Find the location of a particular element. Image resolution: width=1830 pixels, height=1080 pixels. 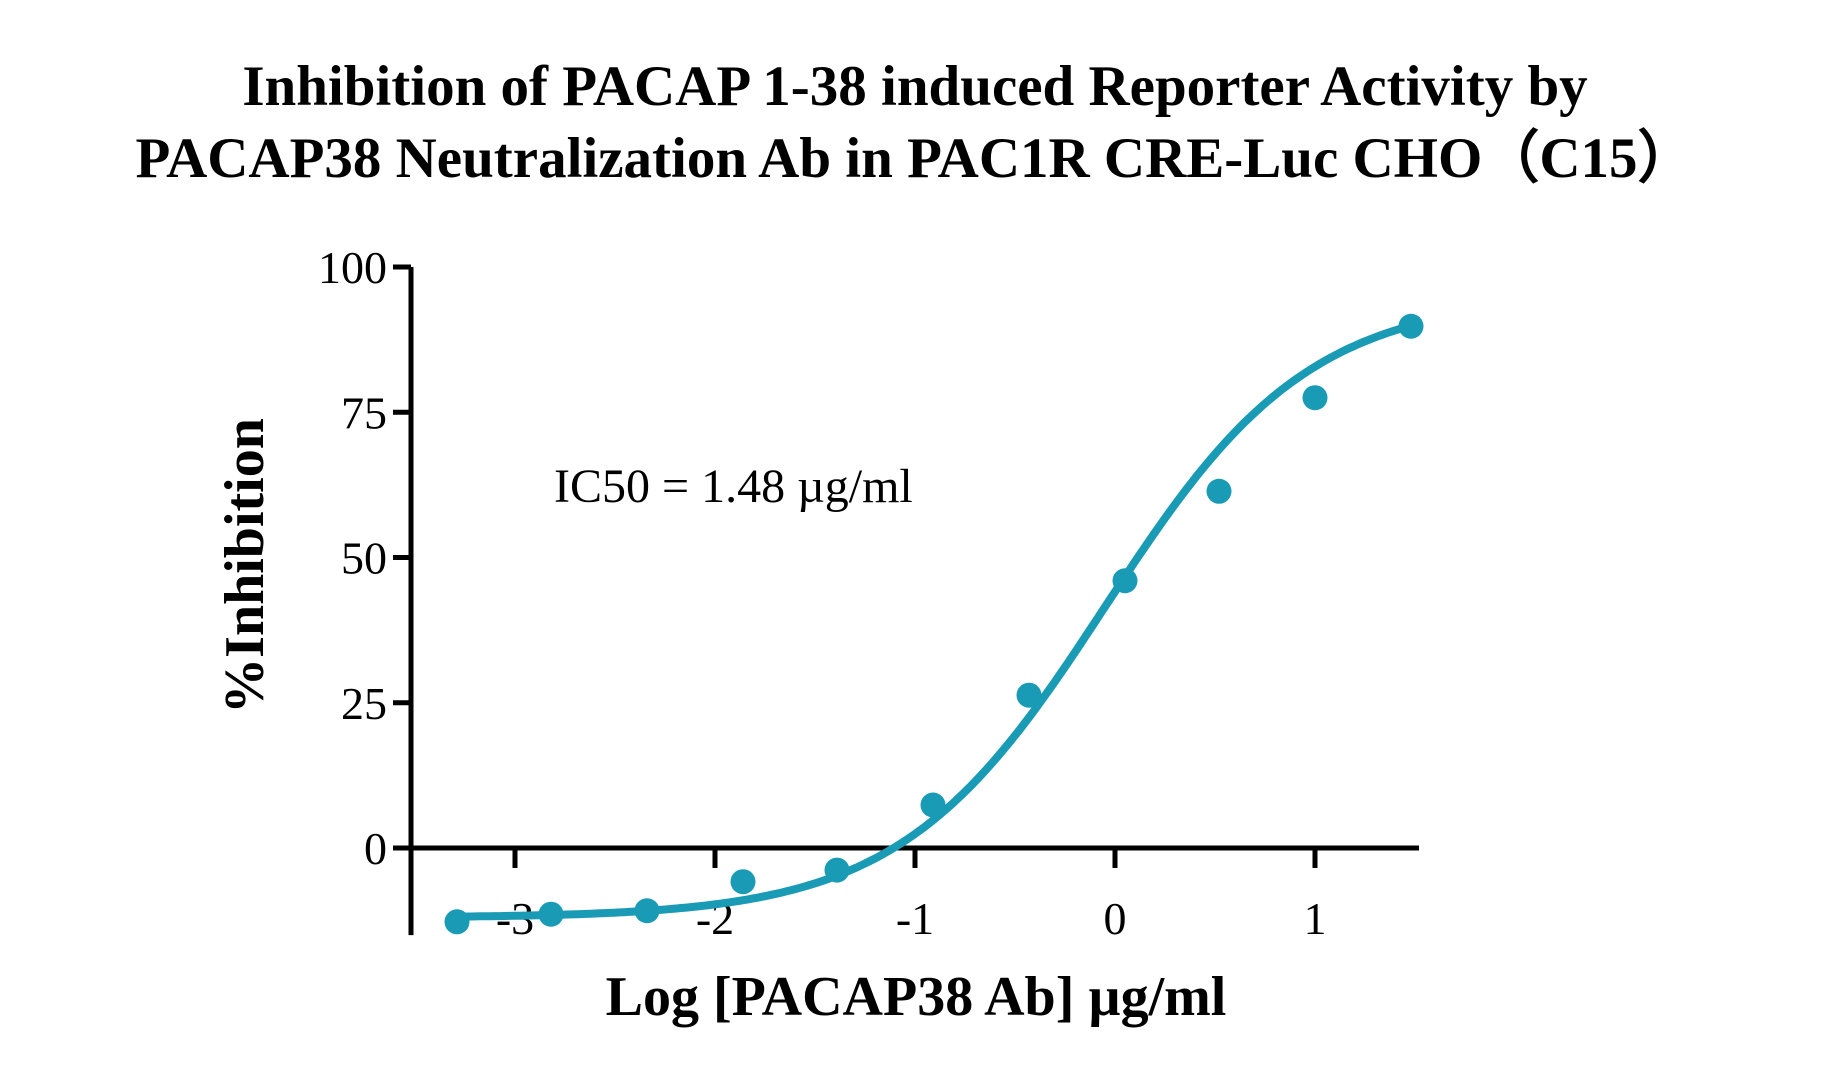

y-tick-label: 100 is located at coordinates (352, 267).